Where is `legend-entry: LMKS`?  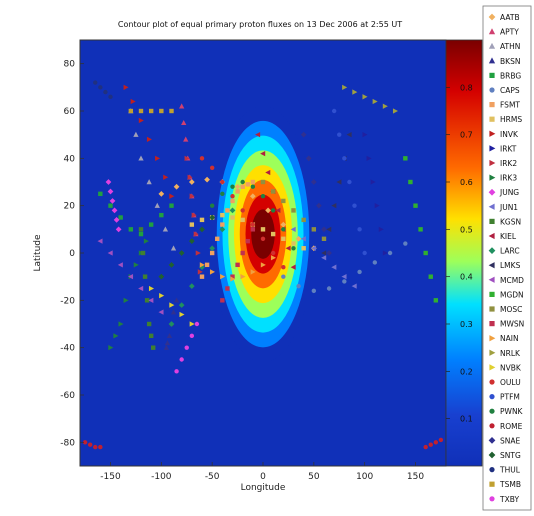
legend-entry: LMKS is located at coordinates (504, 265).